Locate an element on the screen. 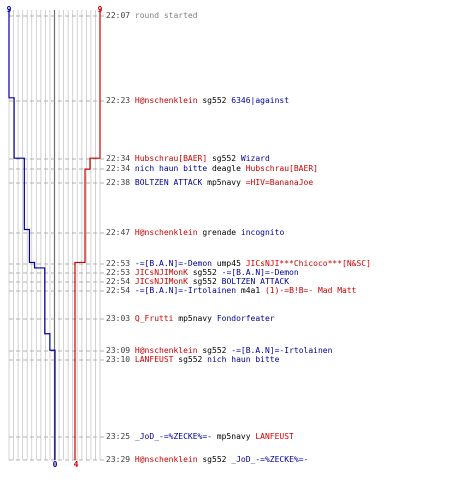  blue-team-score-line is located at coordinates (32, 235).